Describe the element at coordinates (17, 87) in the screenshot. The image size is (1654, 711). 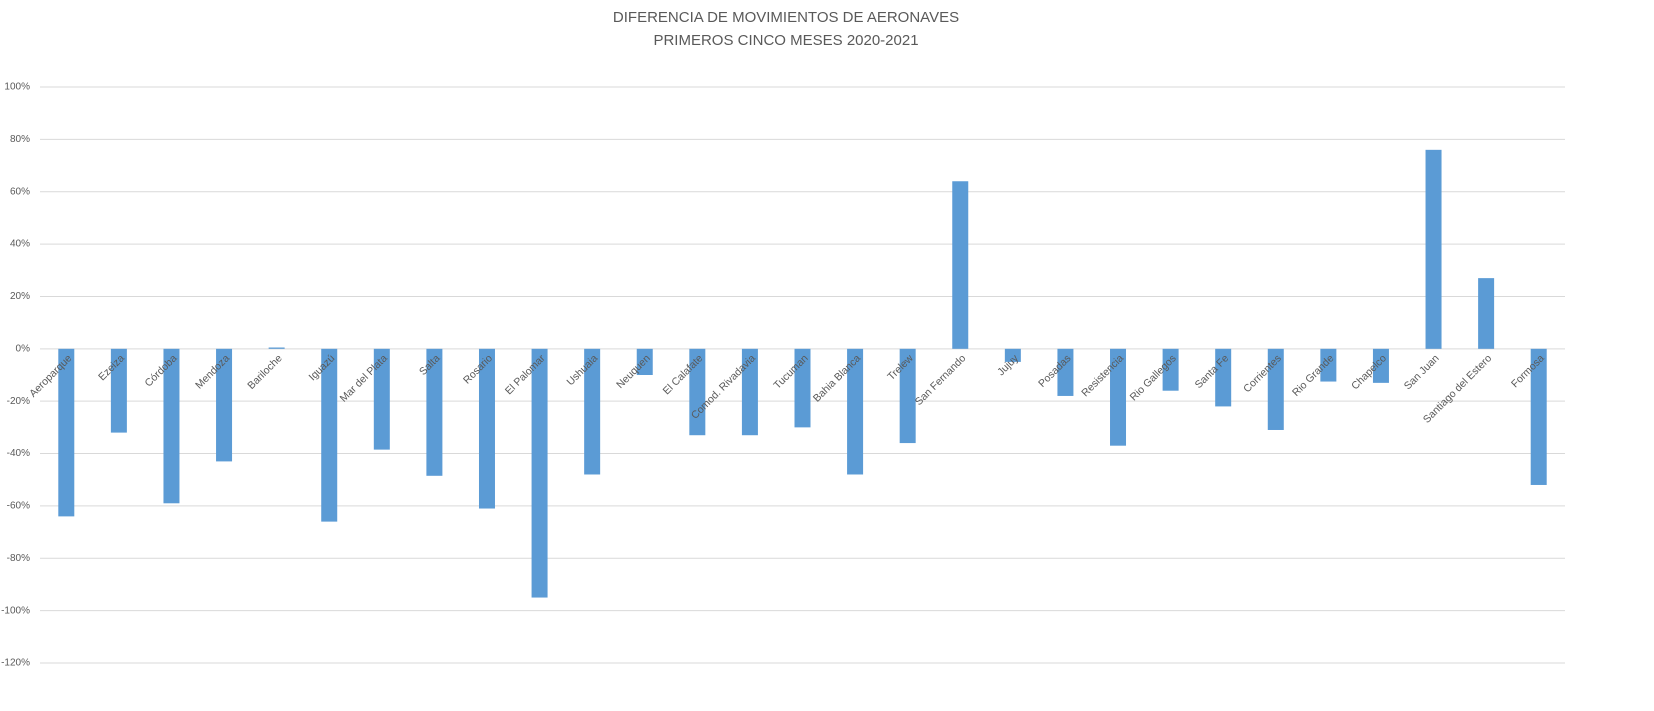
I see `y-tick-label: 100%` at that location.